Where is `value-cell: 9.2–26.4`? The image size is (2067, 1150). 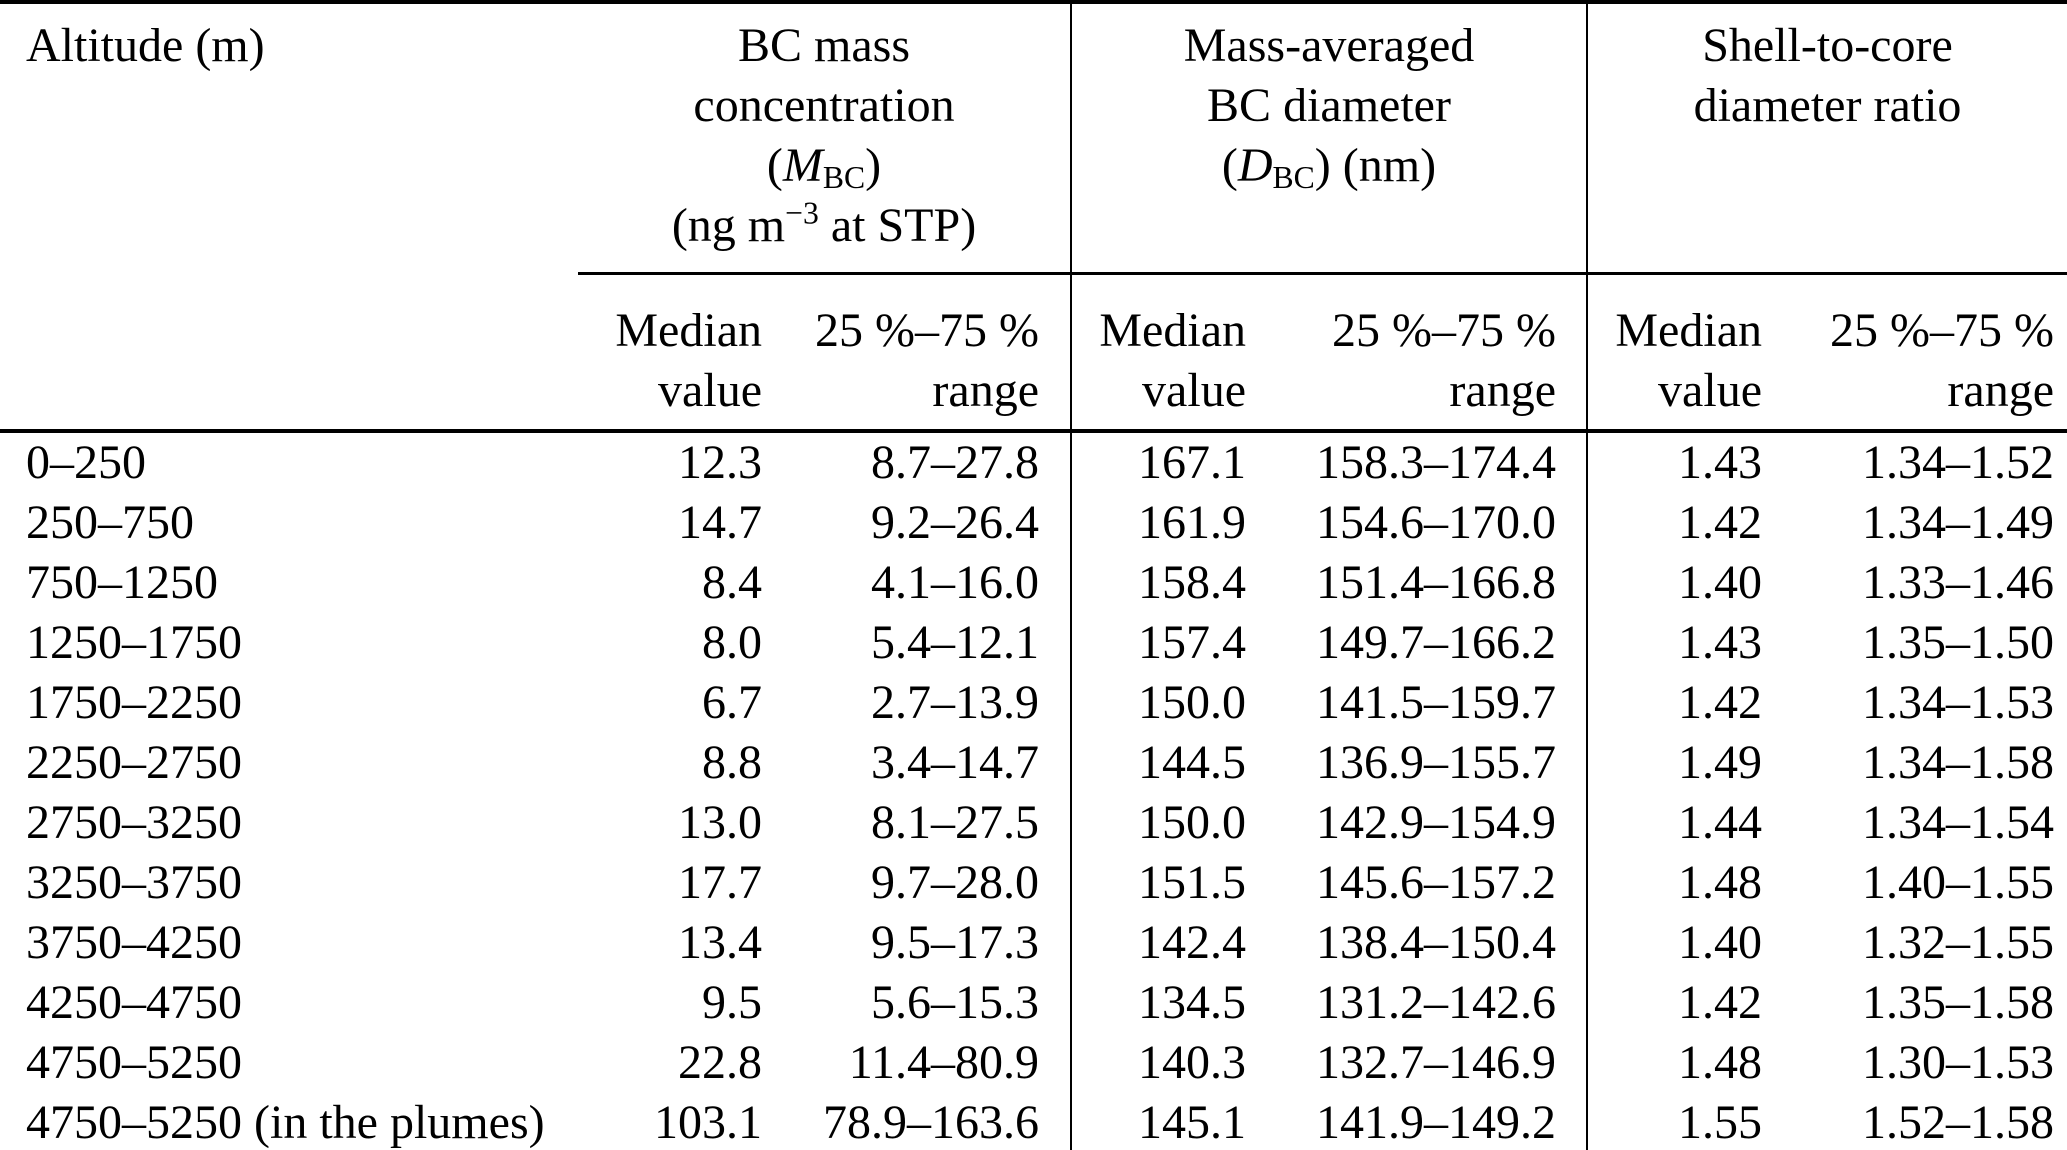 value-cell: 9.2–26.4 is located at coordinates (955, 522).